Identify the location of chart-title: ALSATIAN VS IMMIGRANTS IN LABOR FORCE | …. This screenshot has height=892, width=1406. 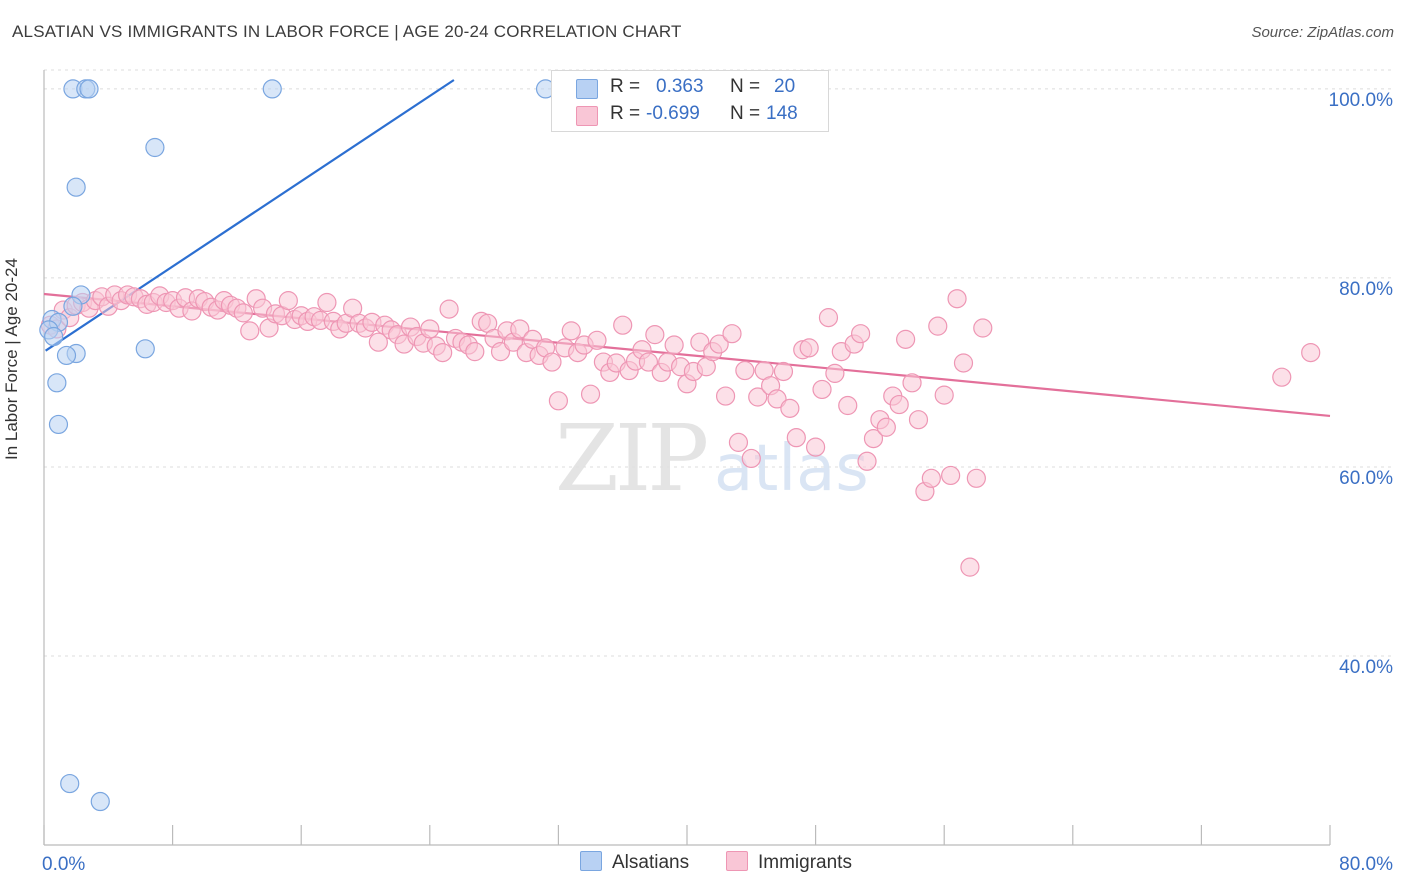
(347, 31).